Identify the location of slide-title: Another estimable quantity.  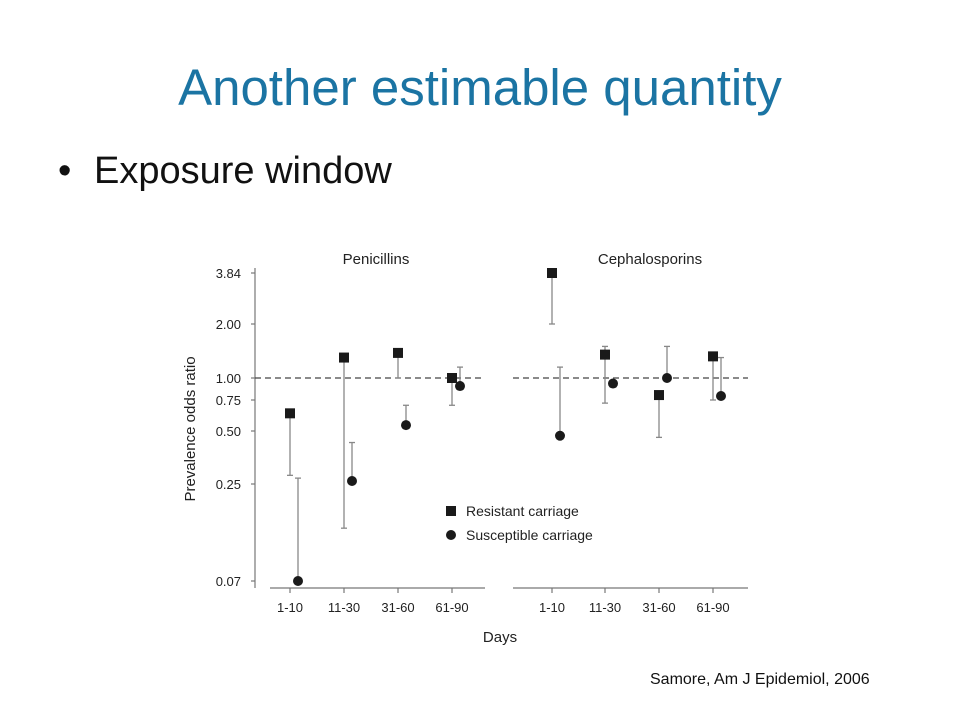
(480, 87).